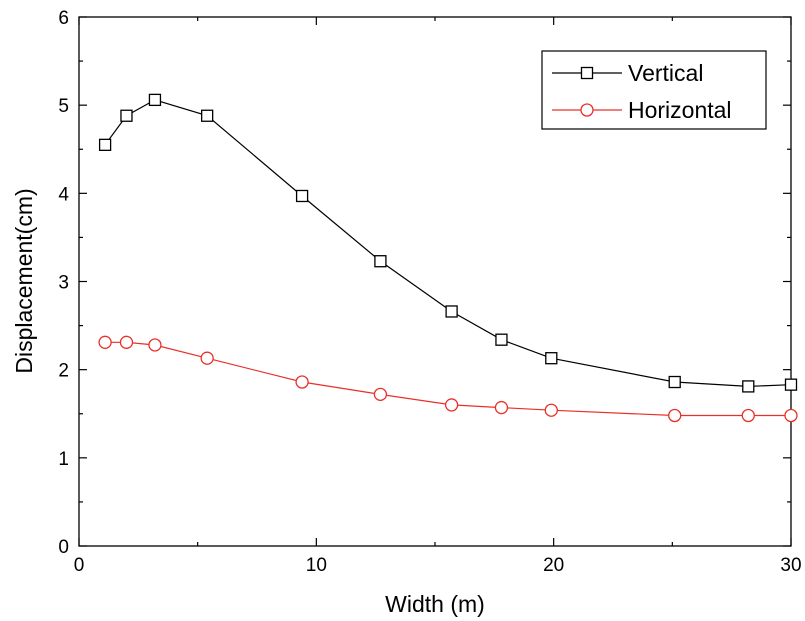 The width and height of the screenshot is (805, 621). What do you see at coordinates (448, 379) in the screenshot?
I see `series-horizontal` at bounding box center [448, 379].